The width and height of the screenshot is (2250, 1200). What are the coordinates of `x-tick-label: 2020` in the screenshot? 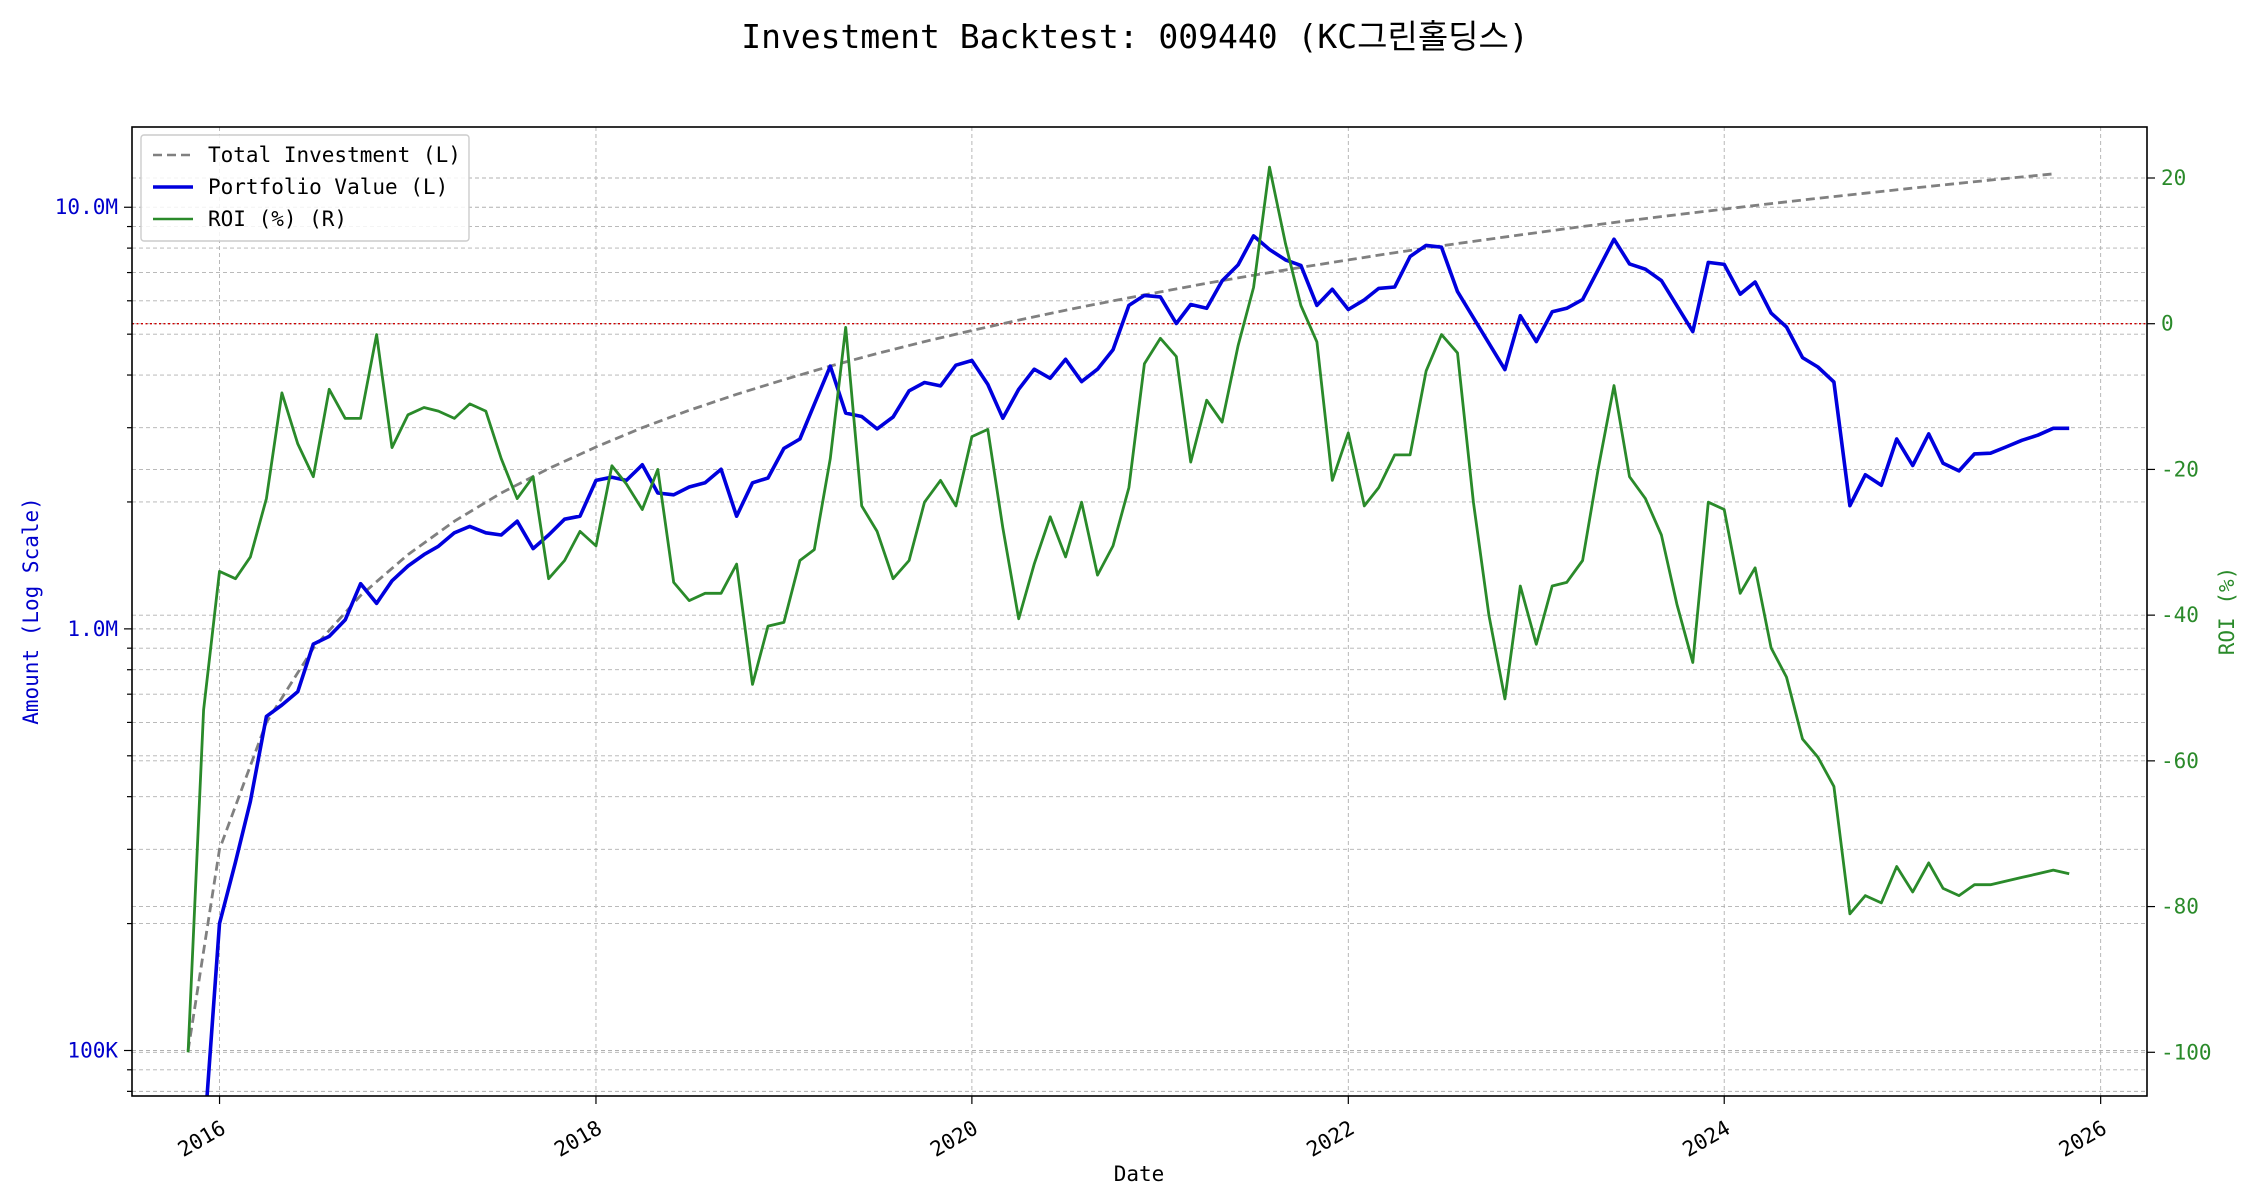 It's located at (954, 1139).